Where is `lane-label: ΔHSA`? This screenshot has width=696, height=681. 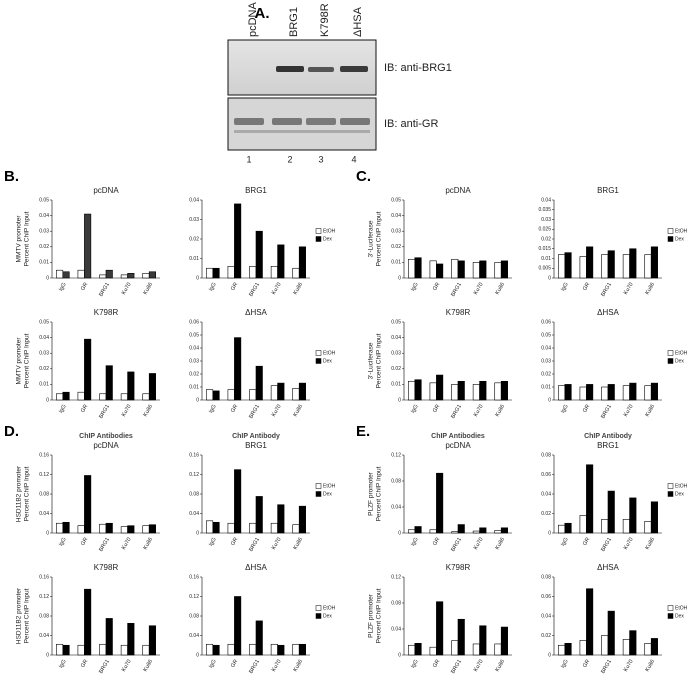
lane-label: ΔHSA is located at coordinates (358, 21).